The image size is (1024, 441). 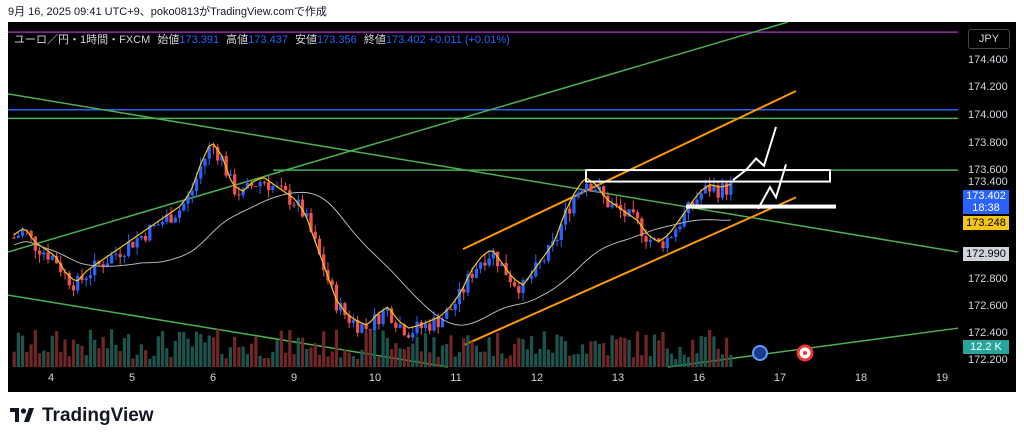 What do you see at coordinates (942, 378) in the screenshot?
I see `x-tick-label: 19` at bounding box center [942, 378].